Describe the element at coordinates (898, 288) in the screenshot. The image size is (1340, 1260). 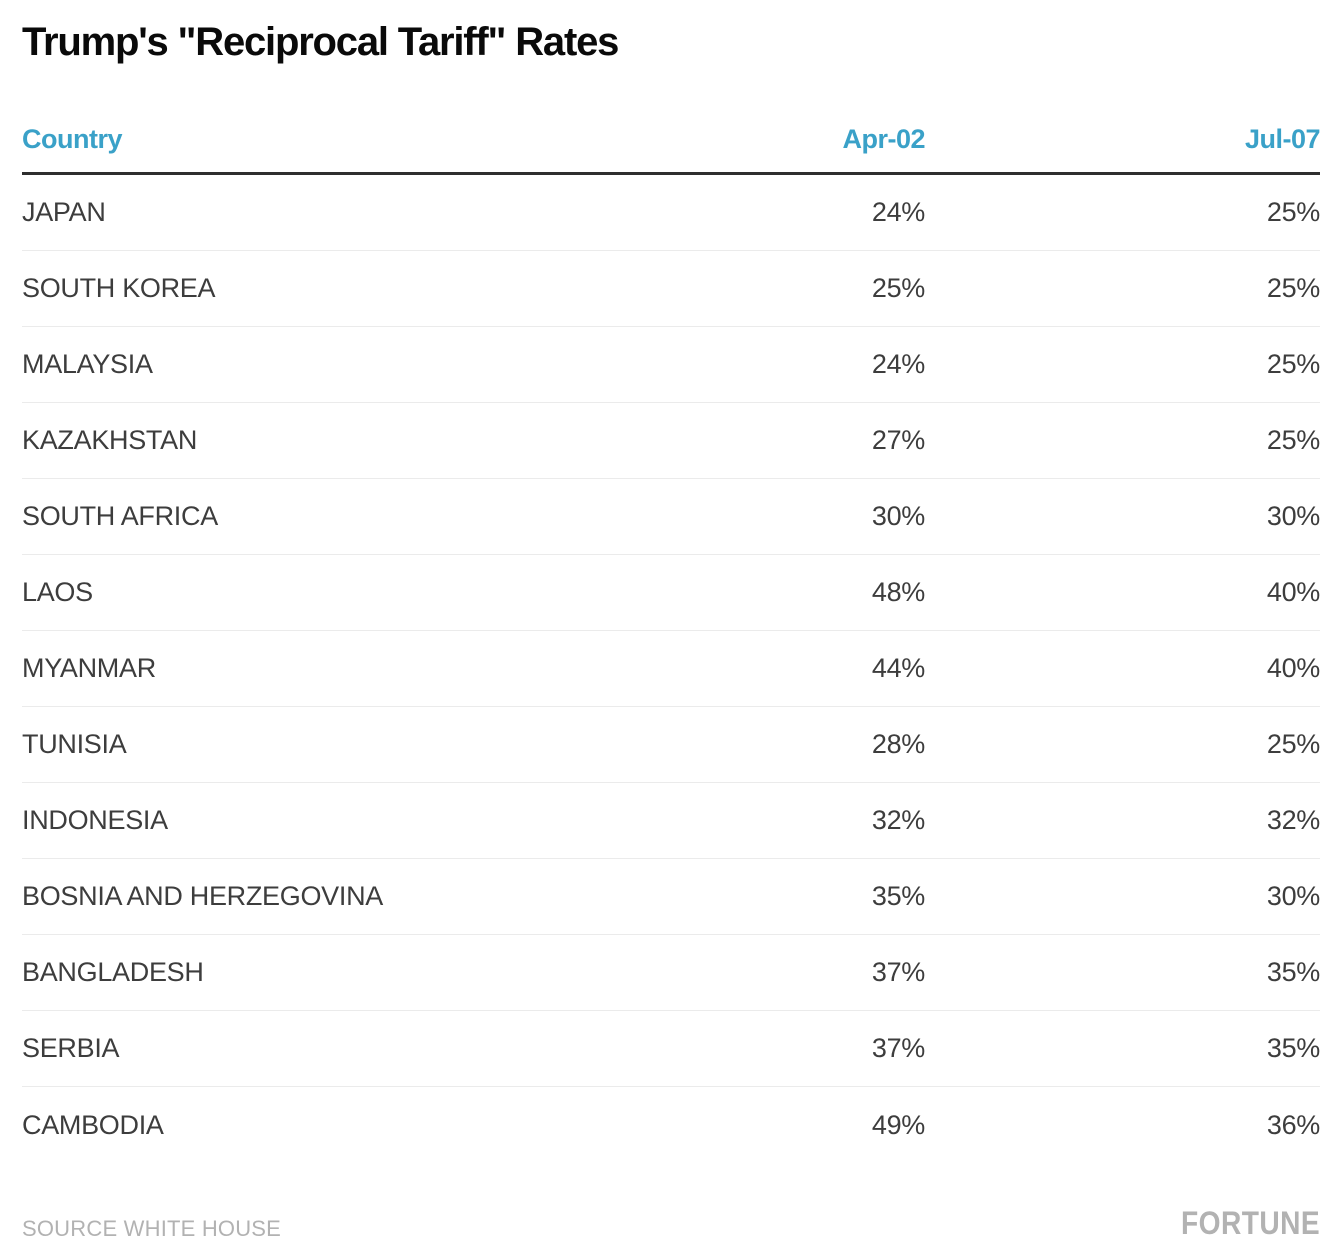
I see `apr02-cell: 25%` at that location.